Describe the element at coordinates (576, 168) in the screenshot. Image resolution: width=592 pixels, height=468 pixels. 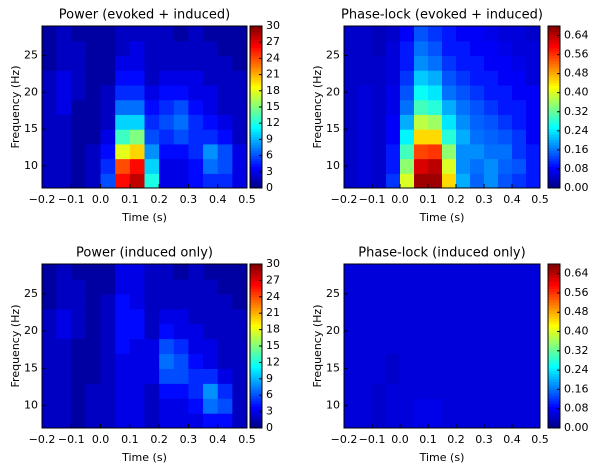
I see `colorbar-tick-label: 0.08` at that location.